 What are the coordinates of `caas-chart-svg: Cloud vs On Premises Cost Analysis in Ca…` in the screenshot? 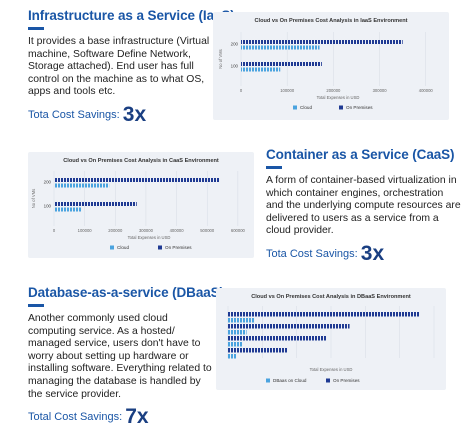 It's located at (138, 204).